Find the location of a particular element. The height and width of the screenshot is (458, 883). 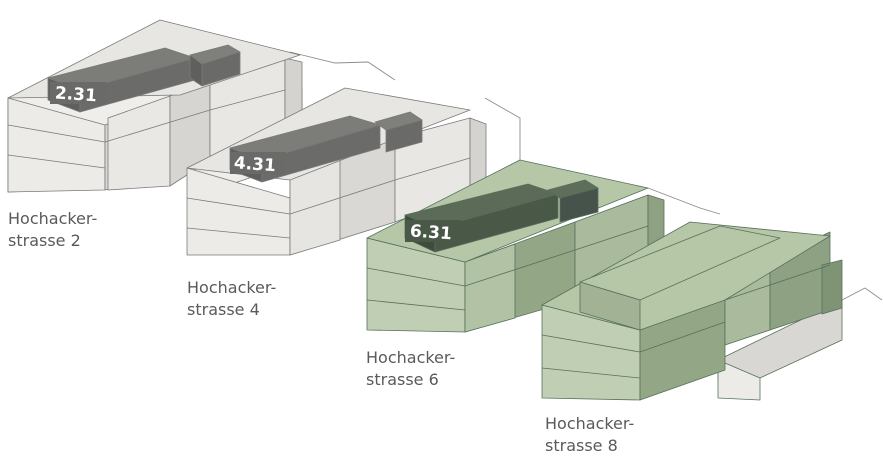

caption-hochackerstrasse-2: Hochacker- strasse 2 is located at coordinates (52, 230).